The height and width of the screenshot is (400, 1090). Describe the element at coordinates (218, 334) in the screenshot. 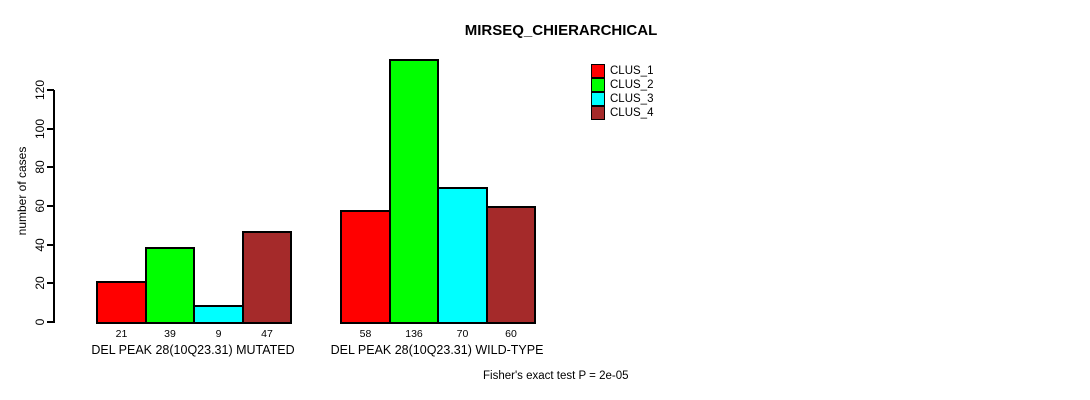

I see `bar-value-label: 9` at that location.